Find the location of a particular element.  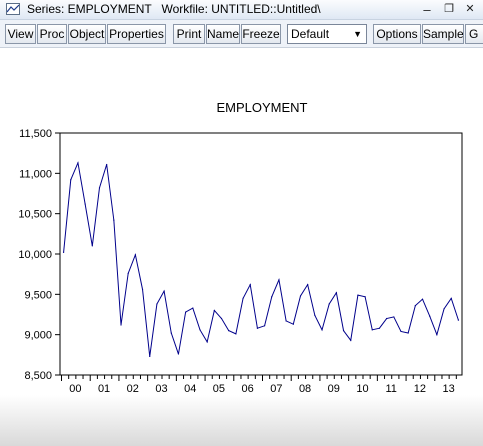

close-icon: ✕ is located at coordinates (470, 9).